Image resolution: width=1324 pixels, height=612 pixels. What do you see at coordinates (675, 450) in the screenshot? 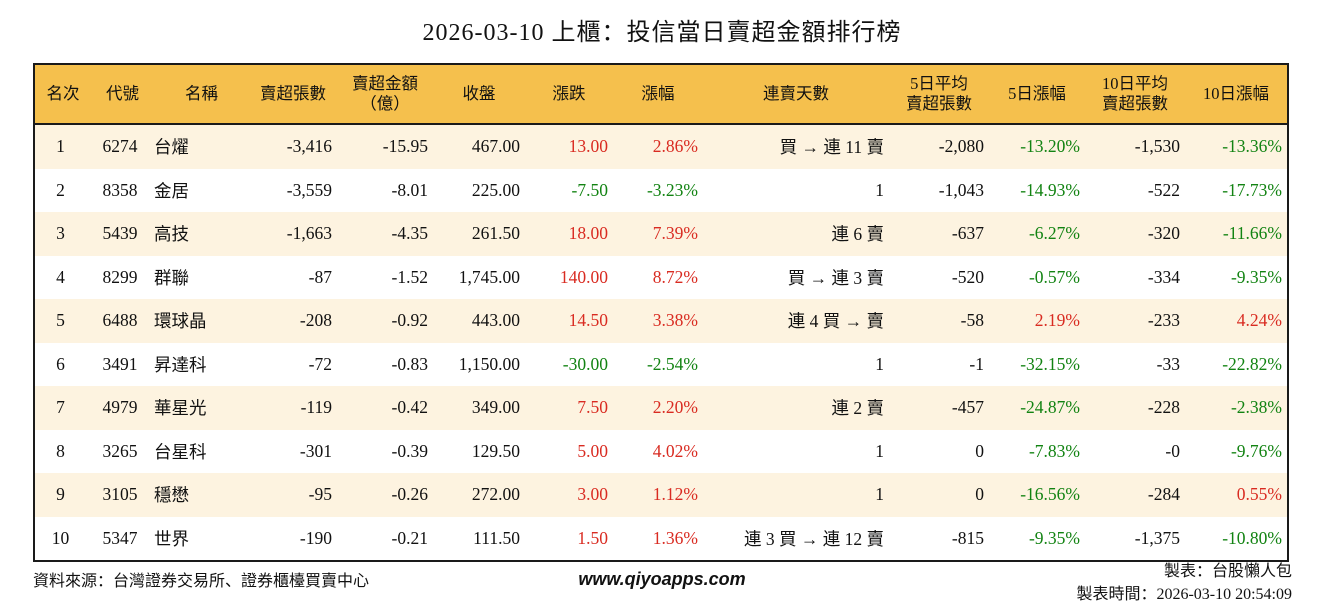
I see `cell-change_pct: 4.02%` at bounding box center [675, 450].